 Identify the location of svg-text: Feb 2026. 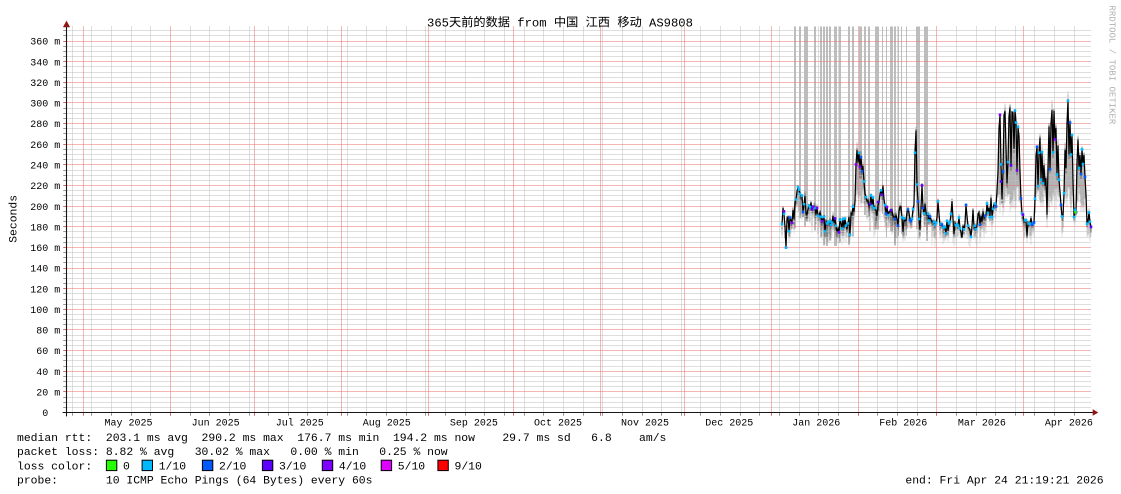
(903, 423).